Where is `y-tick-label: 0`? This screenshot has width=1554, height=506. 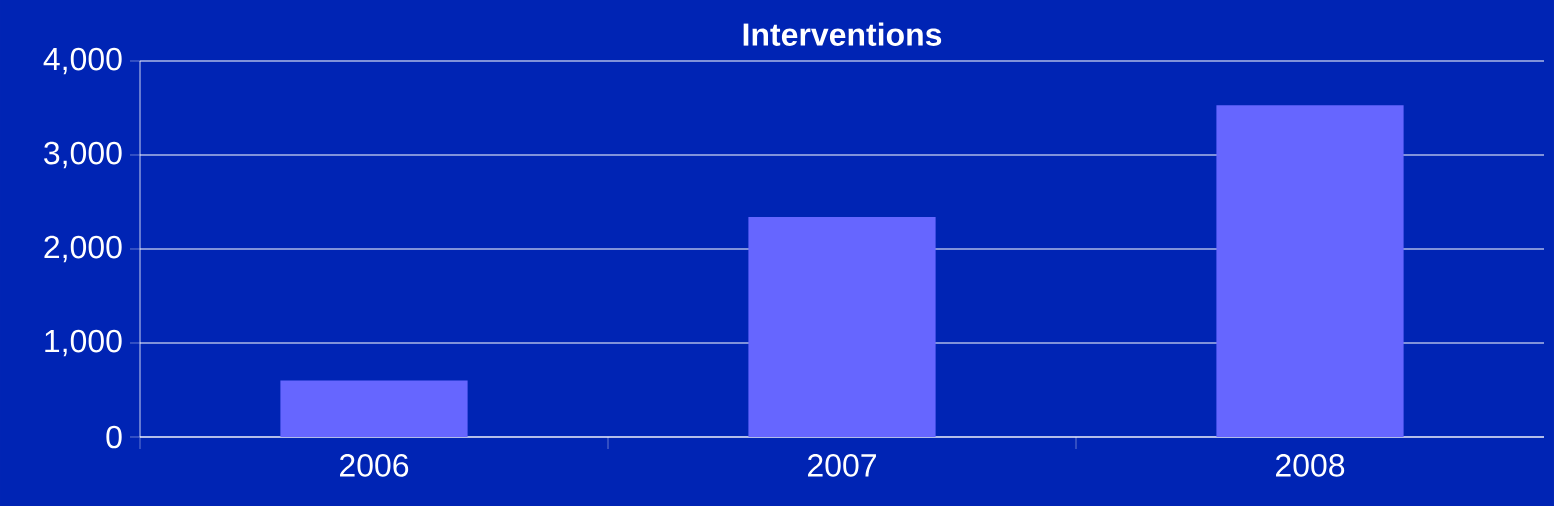 y-tick-label: 0 is located at coordinates (114, 437).